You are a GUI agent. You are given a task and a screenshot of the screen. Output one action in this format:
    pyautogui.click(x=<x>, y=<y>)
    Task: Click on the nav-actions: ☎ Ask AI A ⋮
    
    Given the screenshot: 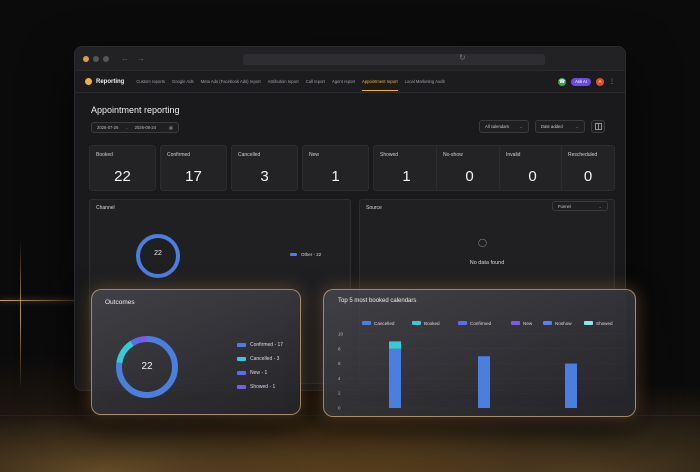 What is the action you would take?
    pyautogui.click(x=586, y=82)
    